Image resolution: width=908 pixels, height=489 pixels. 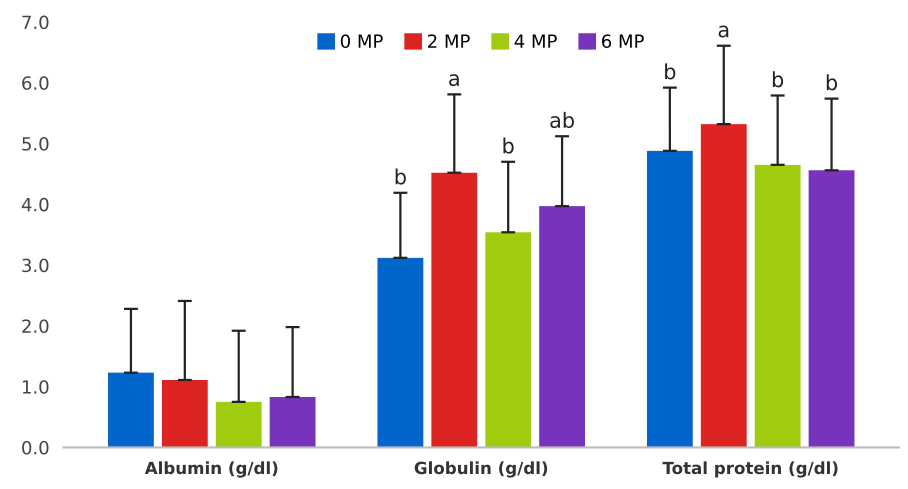 What do you see at coordinates (211, 469) in the screenshot?
I see `x-tick-label: Albumin (g/dl)` at bounding box center [211, 469].